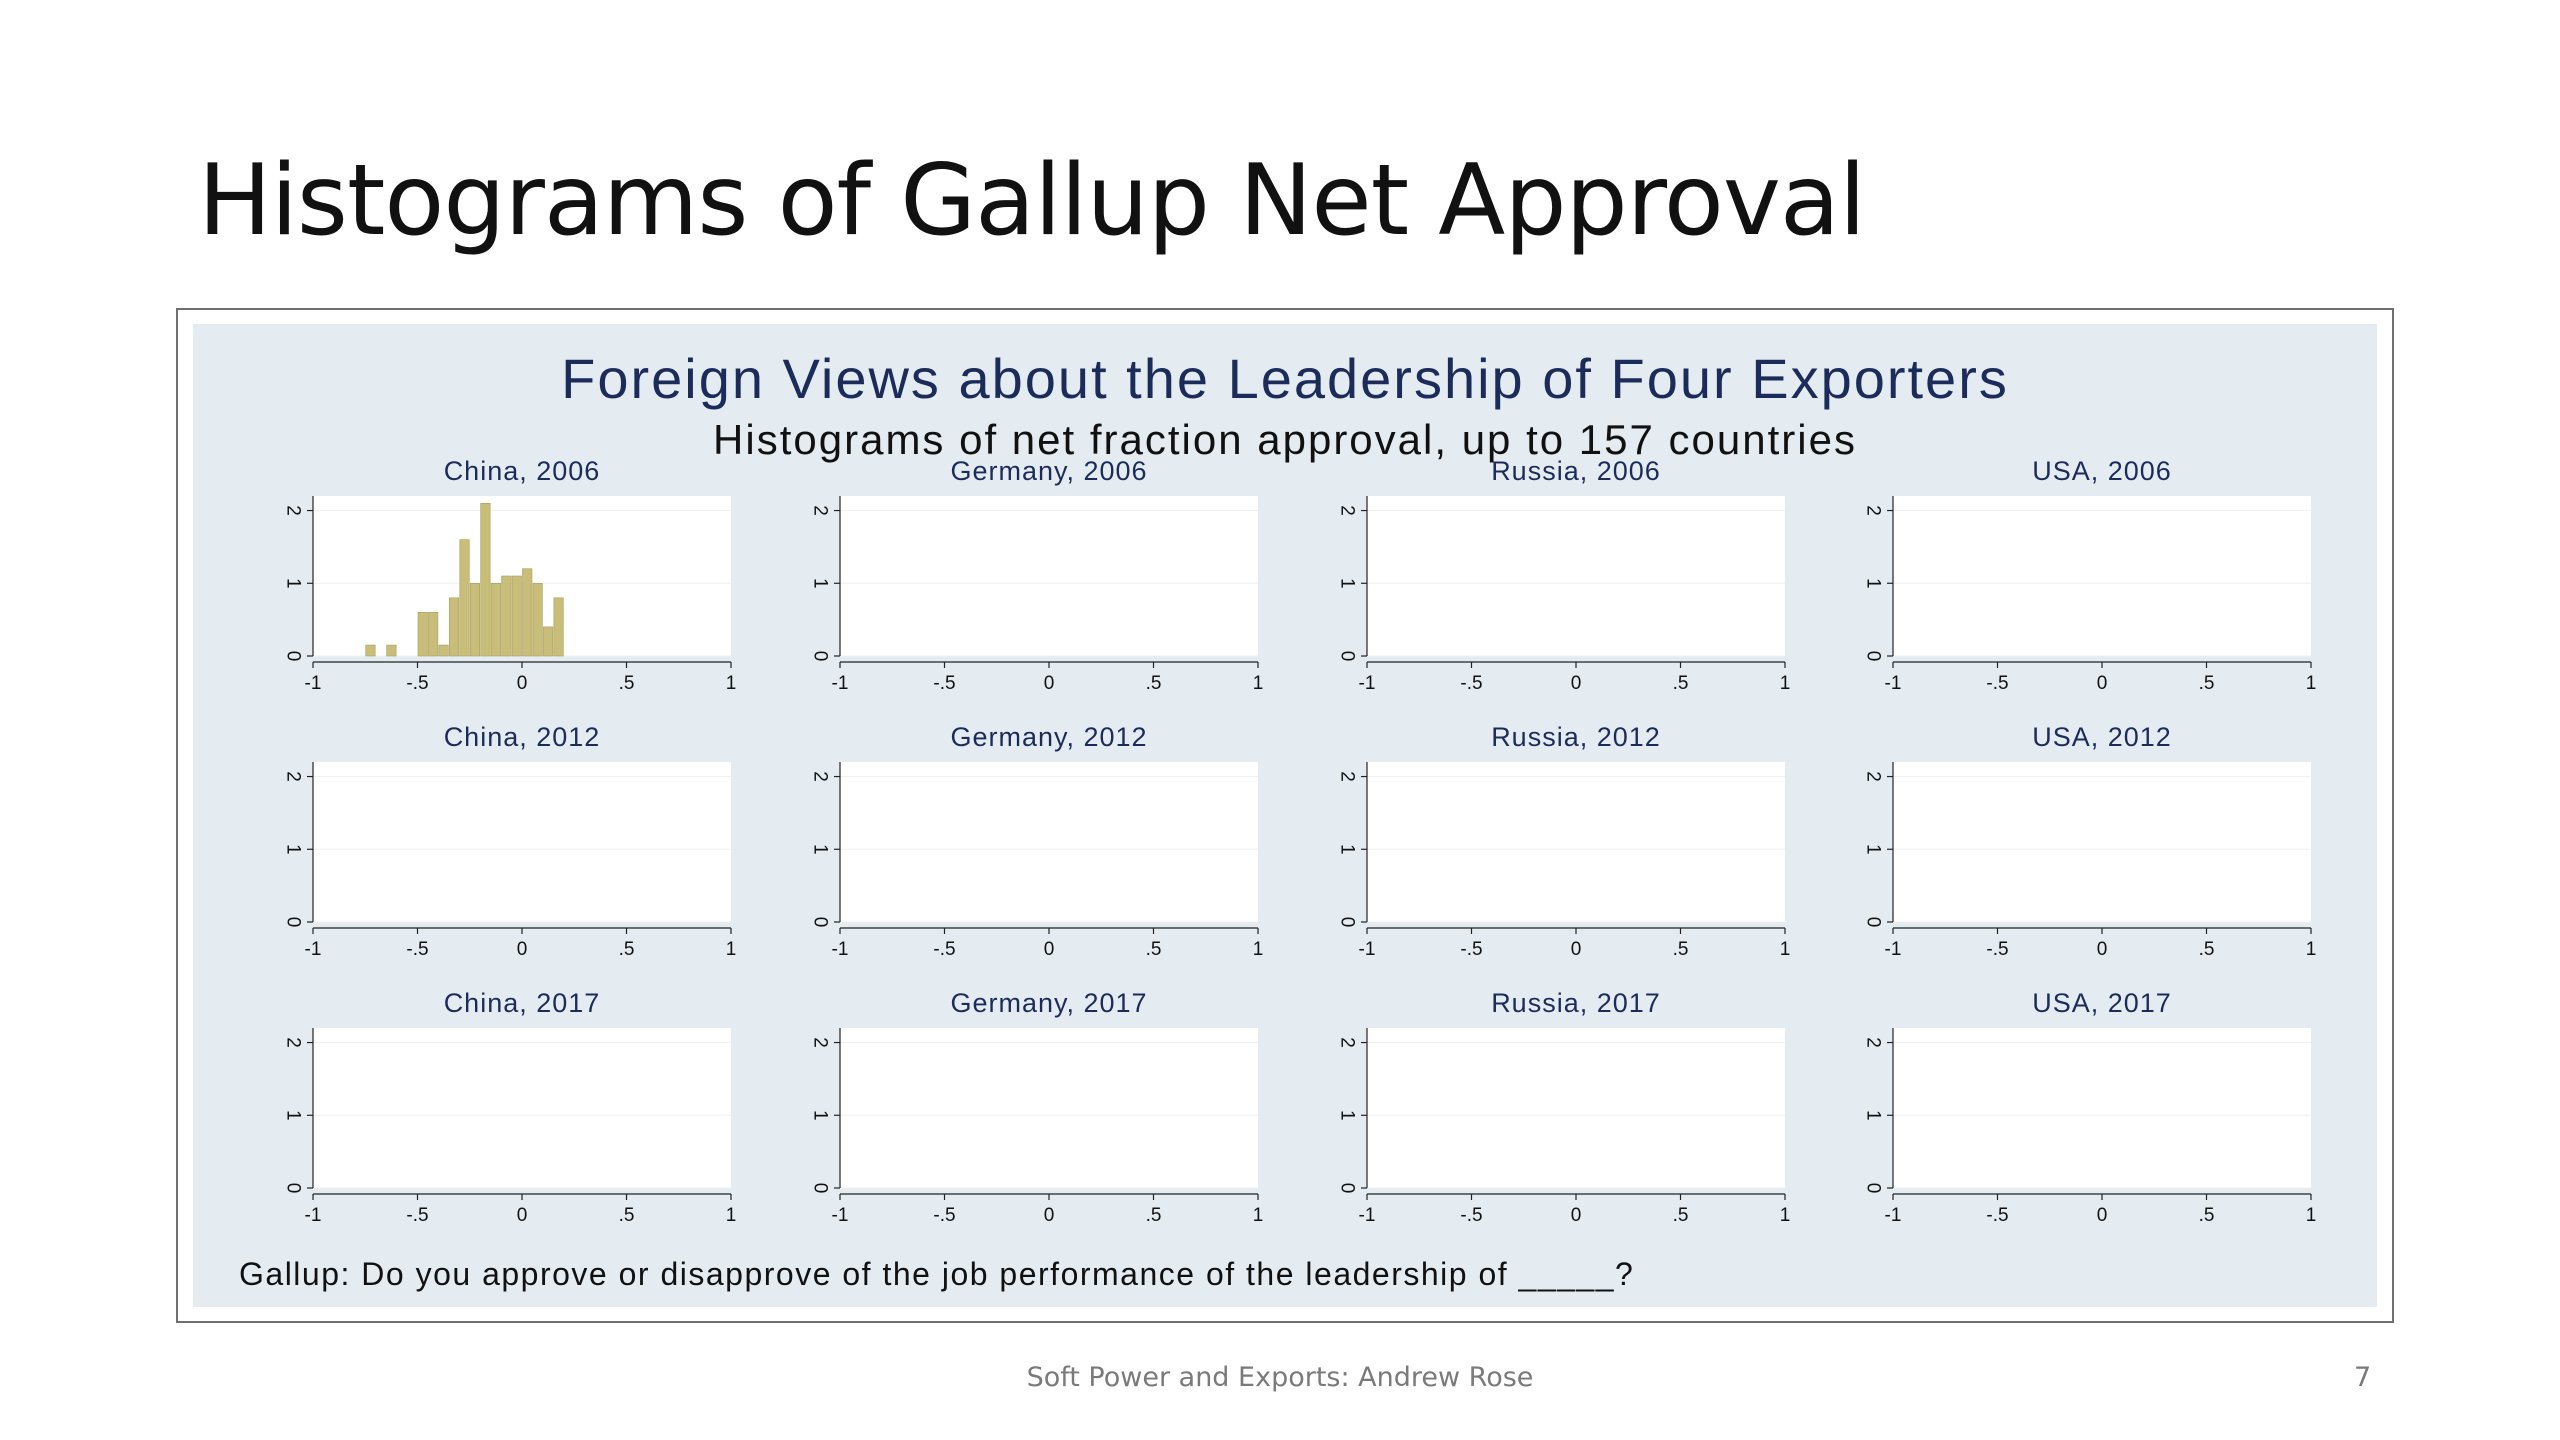 The height and width of the screenshot is (1440, 2560). I want to click on panel-title: China, 2012, so click(522, 737).